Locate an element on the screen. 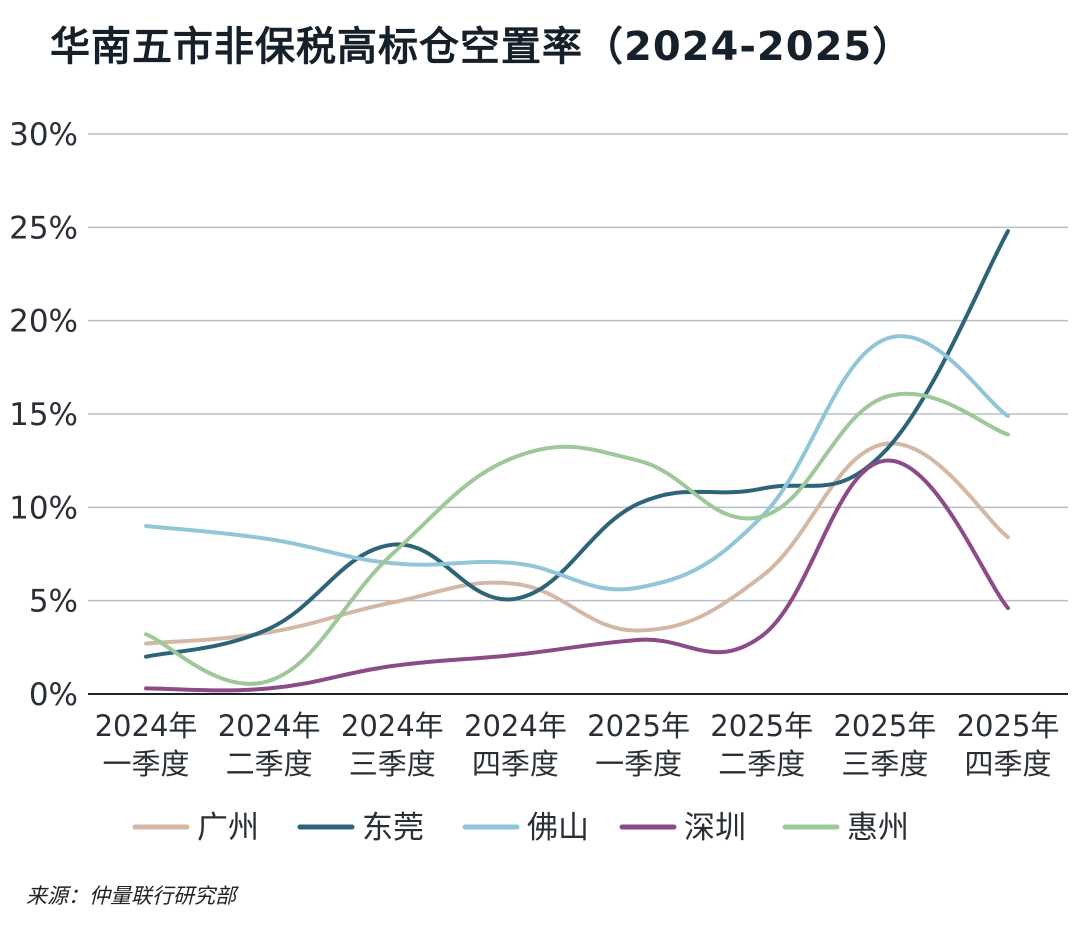 This screenshot has height=934, width=1080. y-tick-label: 20% is located at coordinates (43, 322).